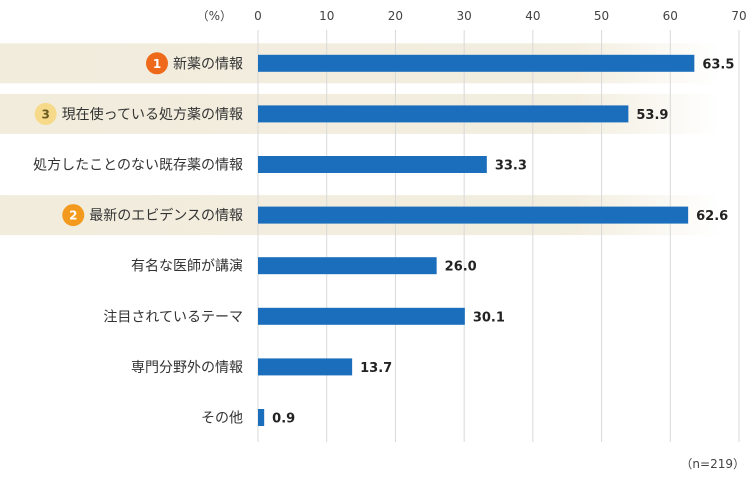 This screenshot has width=753, height=477. What do you see at coordinates (489, 317) in the screenshot?
I see `value-label: 30.1` at bounding box center [489, 317].